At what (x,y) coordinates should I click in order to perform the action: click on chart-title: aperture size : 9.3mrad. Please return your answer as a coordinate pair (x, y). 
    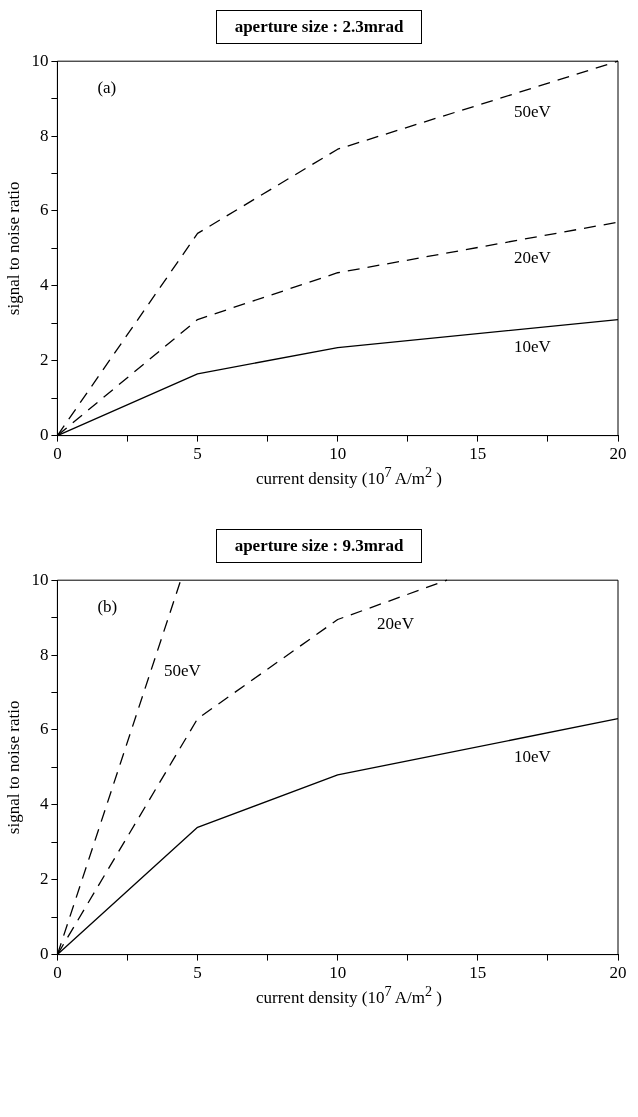
    Looking at the image, I should click on (319, 545).